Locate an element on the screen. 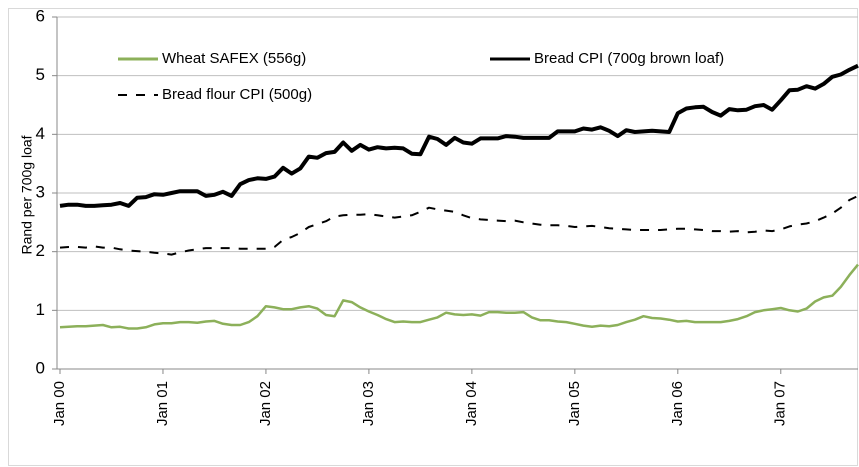  x-tick-label: Jan 00 is located at coordinates (59, 403).